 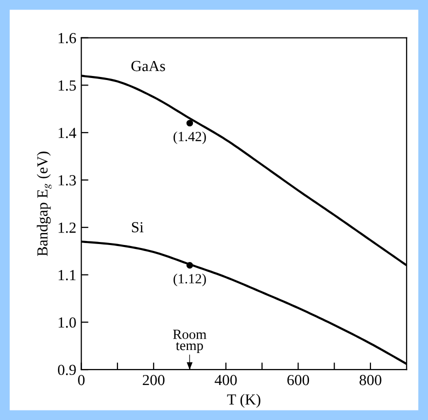 What do you see at coordinates (190, 280) in the screenshot?
I see `data-label: (1.12)` at bounding box center [190, 280].